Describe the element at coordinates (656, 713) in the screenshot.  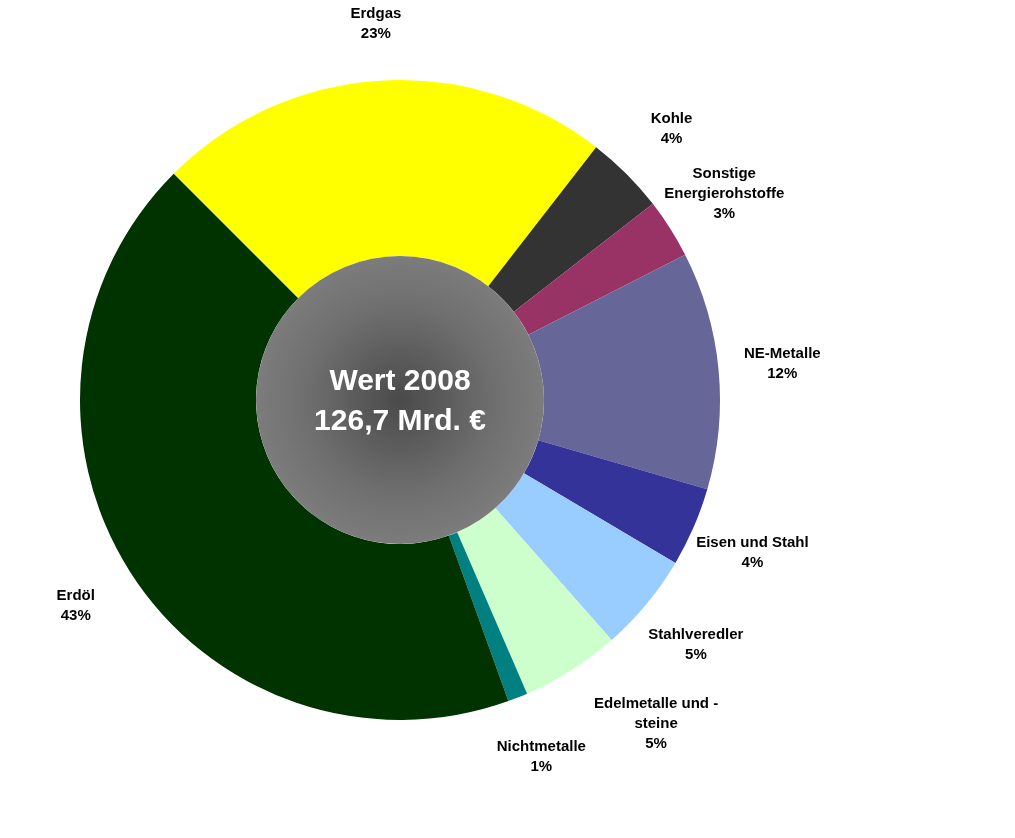
I see `slice-label: Edelmetalle und - steine` at that location.